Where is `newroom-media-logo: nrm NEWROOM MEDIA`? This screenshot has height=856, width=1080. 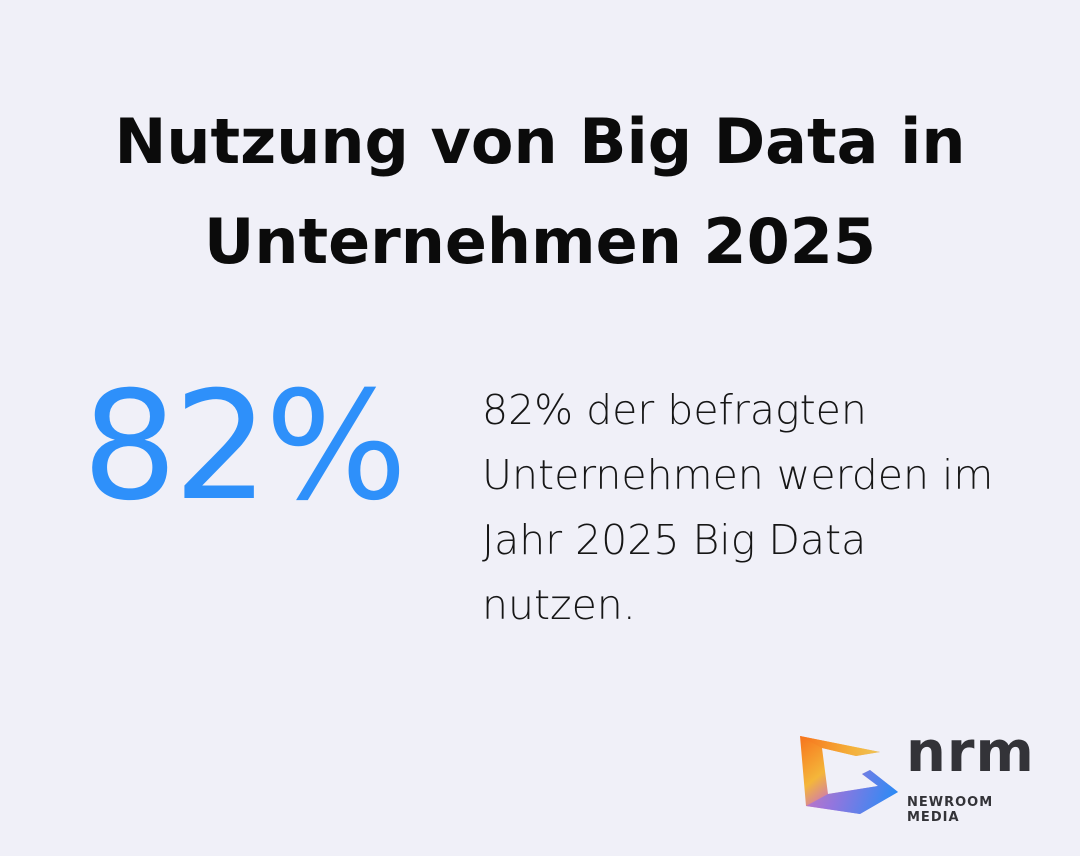
newroom-media-logo: nrm NEWROOM MEDIA is located at coordinates (923, 772).